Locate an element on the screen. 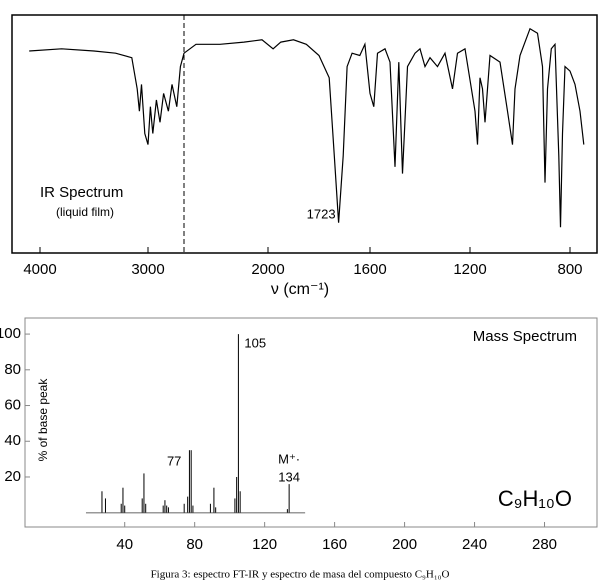  annotation: 77 is located at coordinates (174, 461).